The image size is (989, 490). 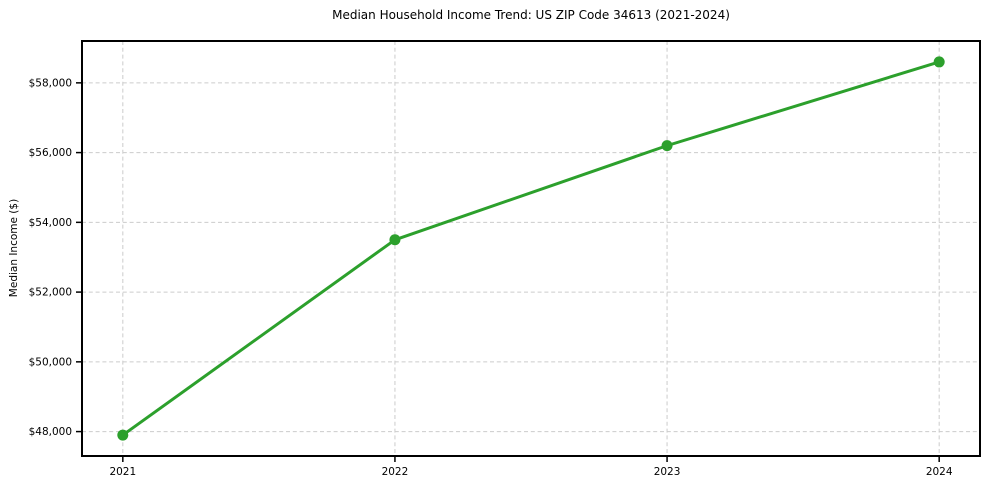 I want to click on data-point-2022, so click(x=395, y=240).